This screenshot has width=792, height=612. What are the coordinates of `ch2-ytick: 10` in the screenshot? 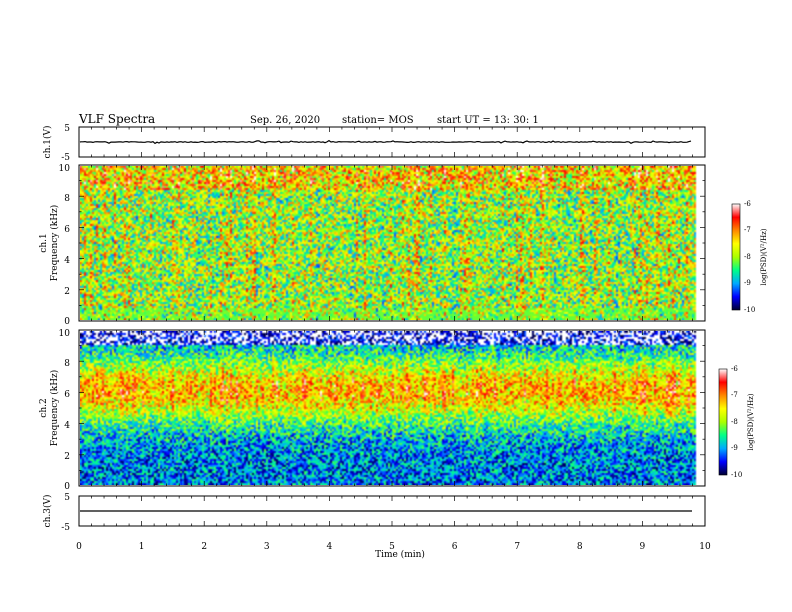 It's located at (65, 334).